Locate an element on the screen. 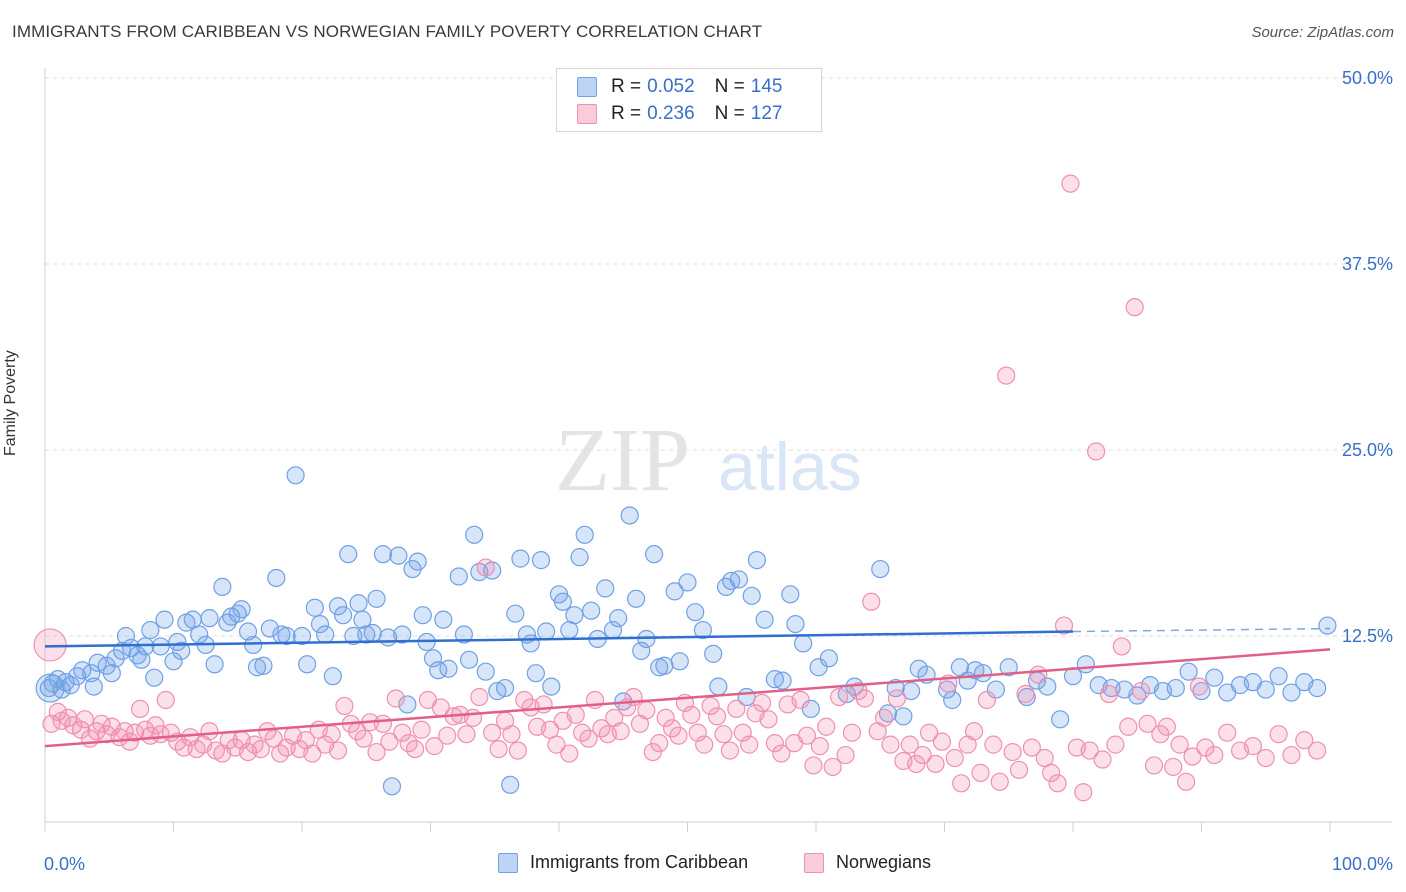 This screenshot has height=892, width=1406. legend-item-norwegians: Norwegians is located at coordinates (867, 862).